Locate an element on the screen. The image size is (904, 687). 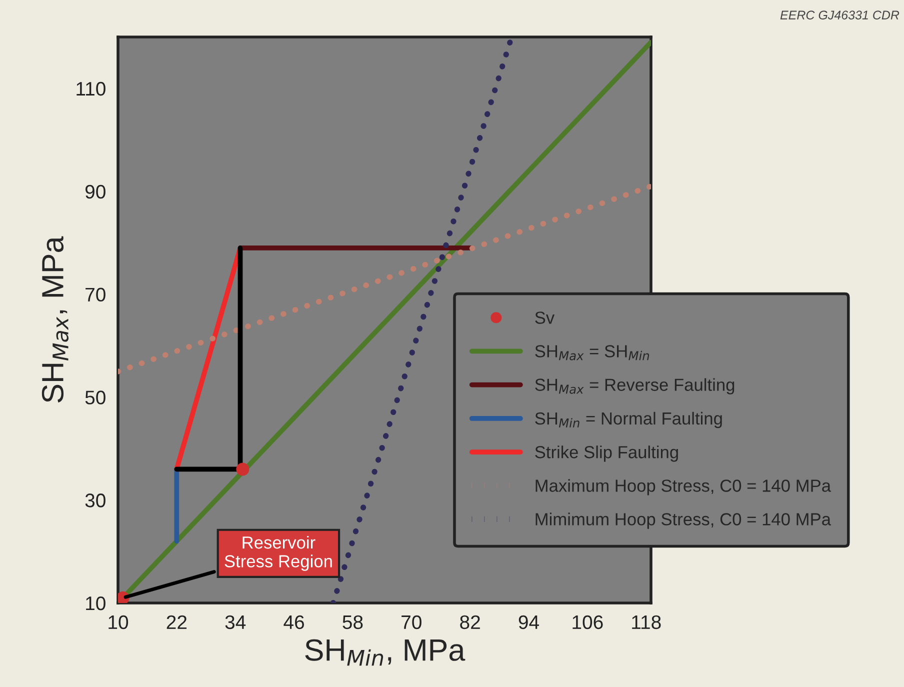
x-tick-label: 22 is located at coordinates (176, 622).